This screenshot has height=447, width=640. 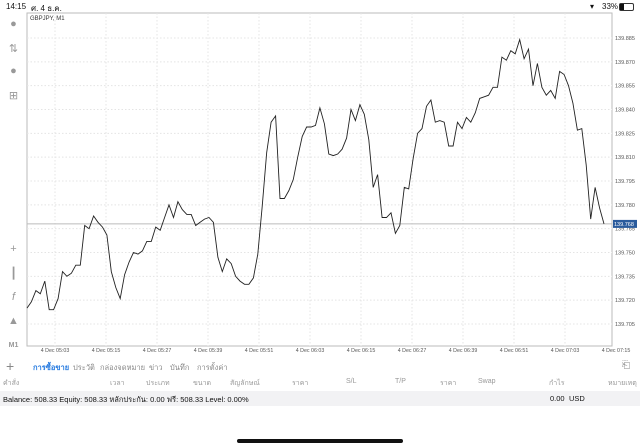 What do you see at coordinates (463, 351) in the screenshot?
I see `x-tick-label: 4 Dec 06:39` at bounding box center [463, 351].